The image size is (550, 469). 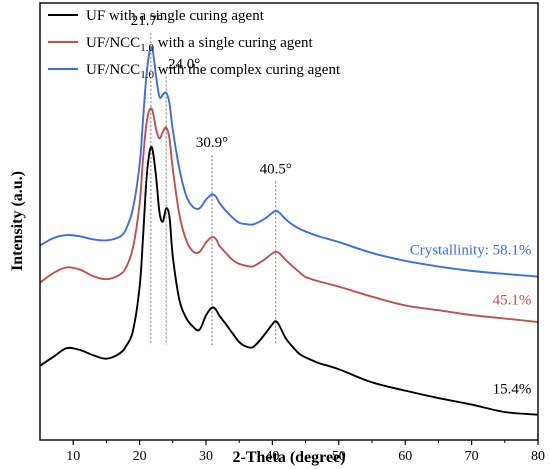 I want to click on crystallinity-label-1: 45.1%, so click(x=512, y=301).